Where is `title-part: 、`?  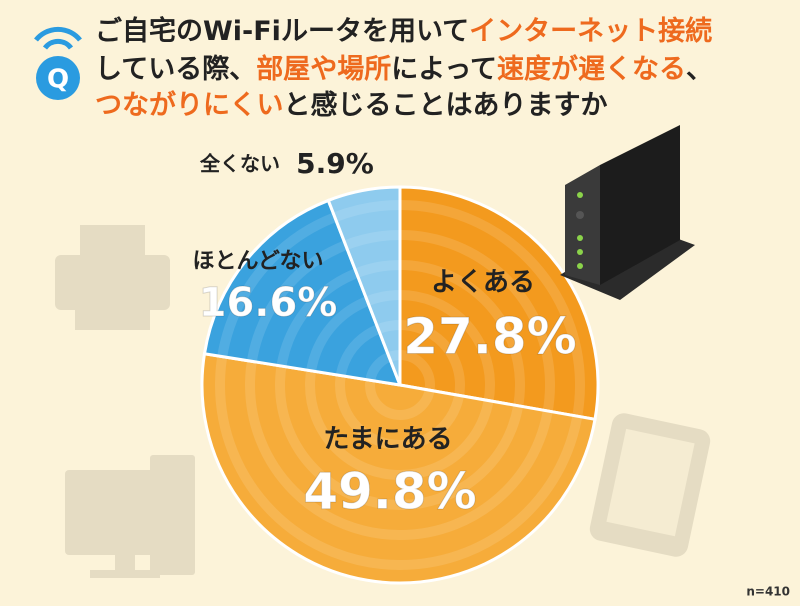
title-part: 、 is located at coordinates (699, 69).